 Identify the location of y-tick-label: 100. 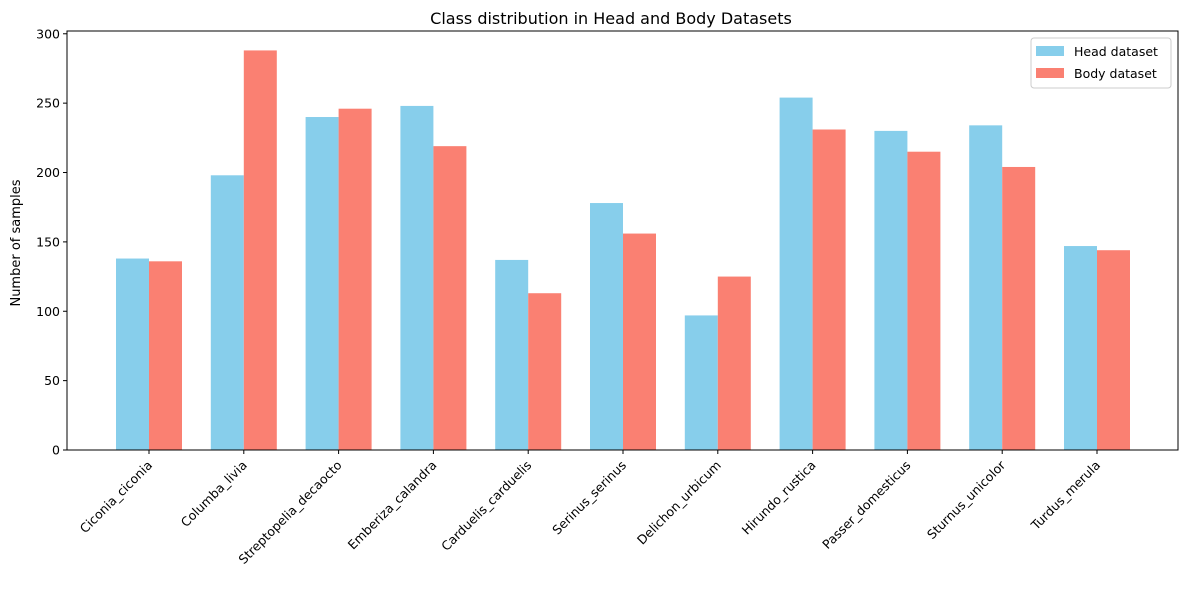
(48, 311).